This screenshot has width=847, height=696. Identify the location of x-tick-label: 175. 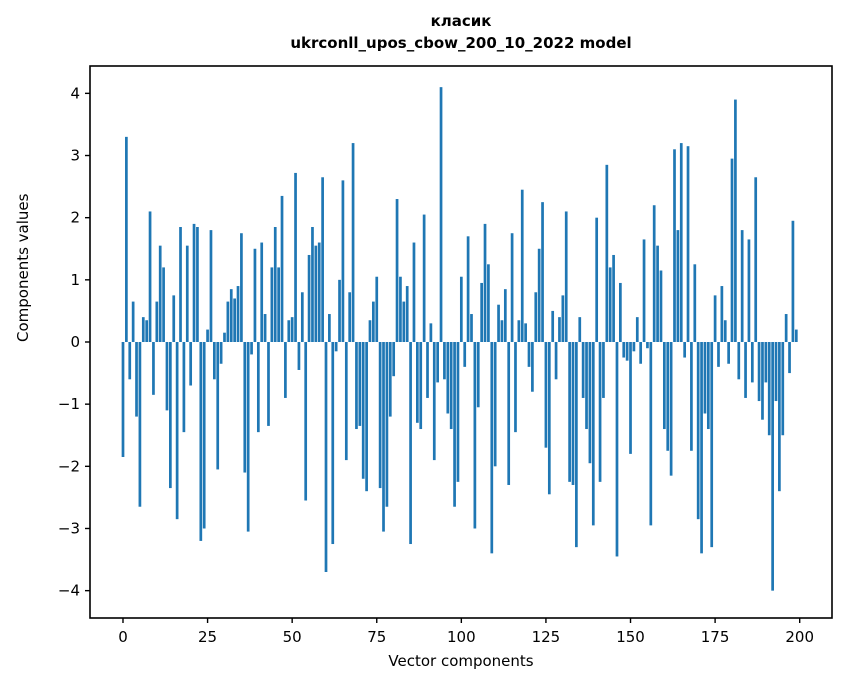
(715, 637).